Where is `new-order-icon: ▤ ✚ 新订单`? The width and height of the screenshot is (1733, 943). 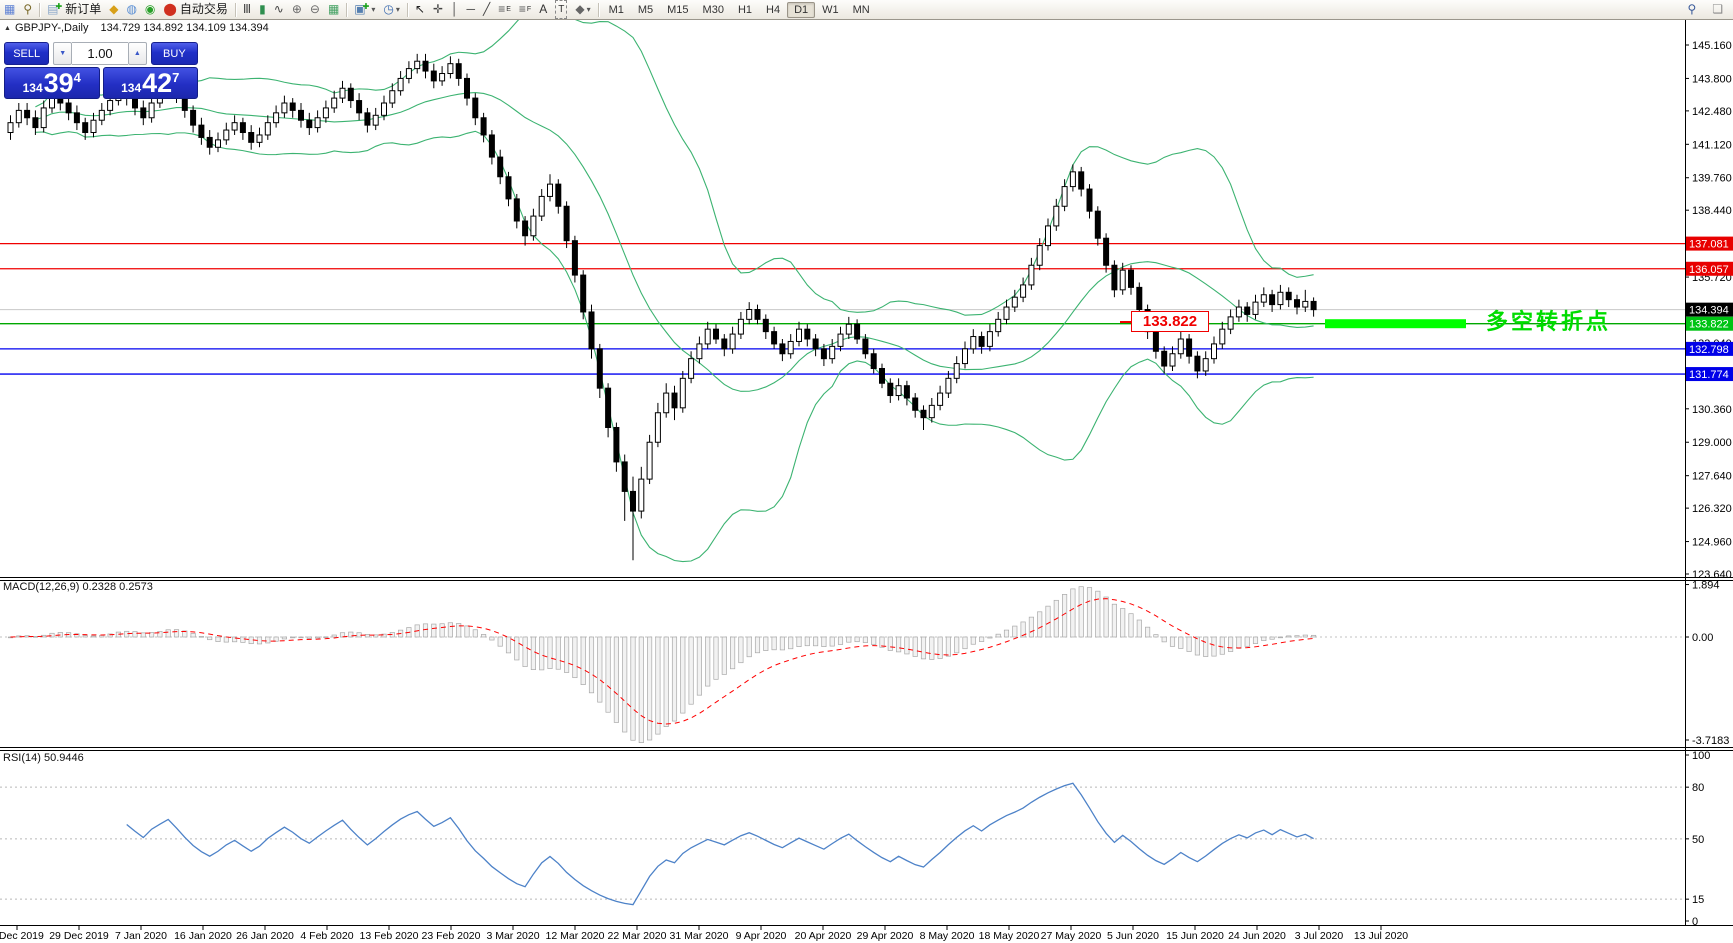
new-order-icon: ▤ ✚ 新订单 is located at coordinates (74, 9).